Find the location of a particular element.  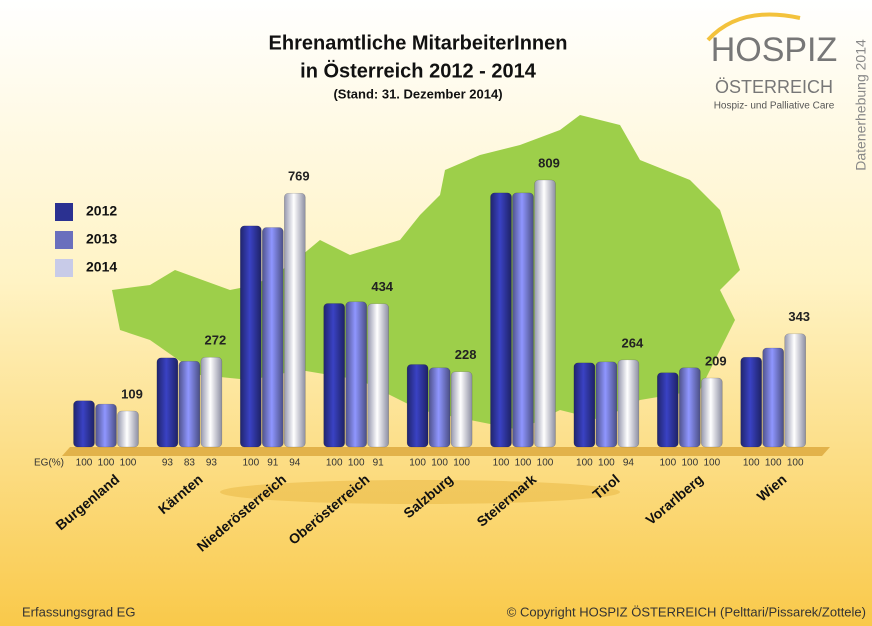

legend-label: 2012 is located at coordinates (101, 211).